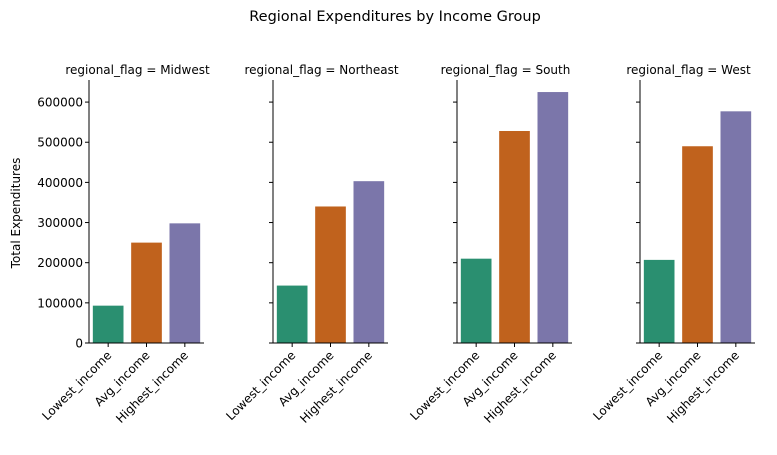 This screenshot has height=455, width=777. Describe the element at coordinates (79, 344) in the screenshot. I see `y-tick-label: 0` at that location.